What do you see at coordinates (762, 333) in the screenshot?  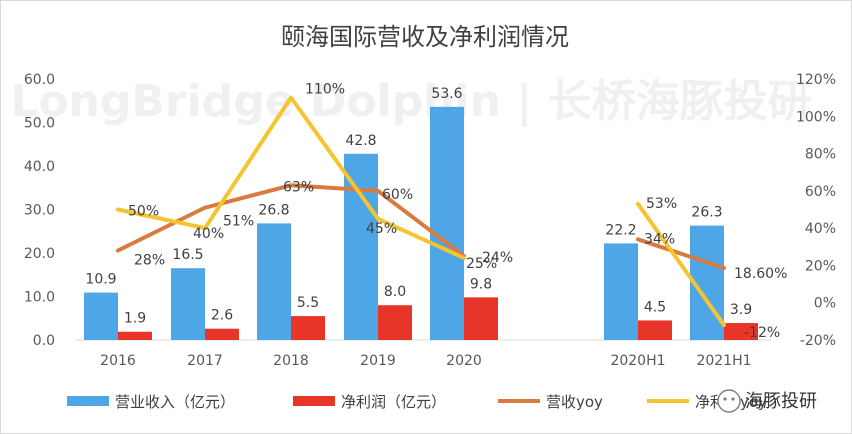 I see `profit-yoy-label: -12%` at bounding box center [762, 333].